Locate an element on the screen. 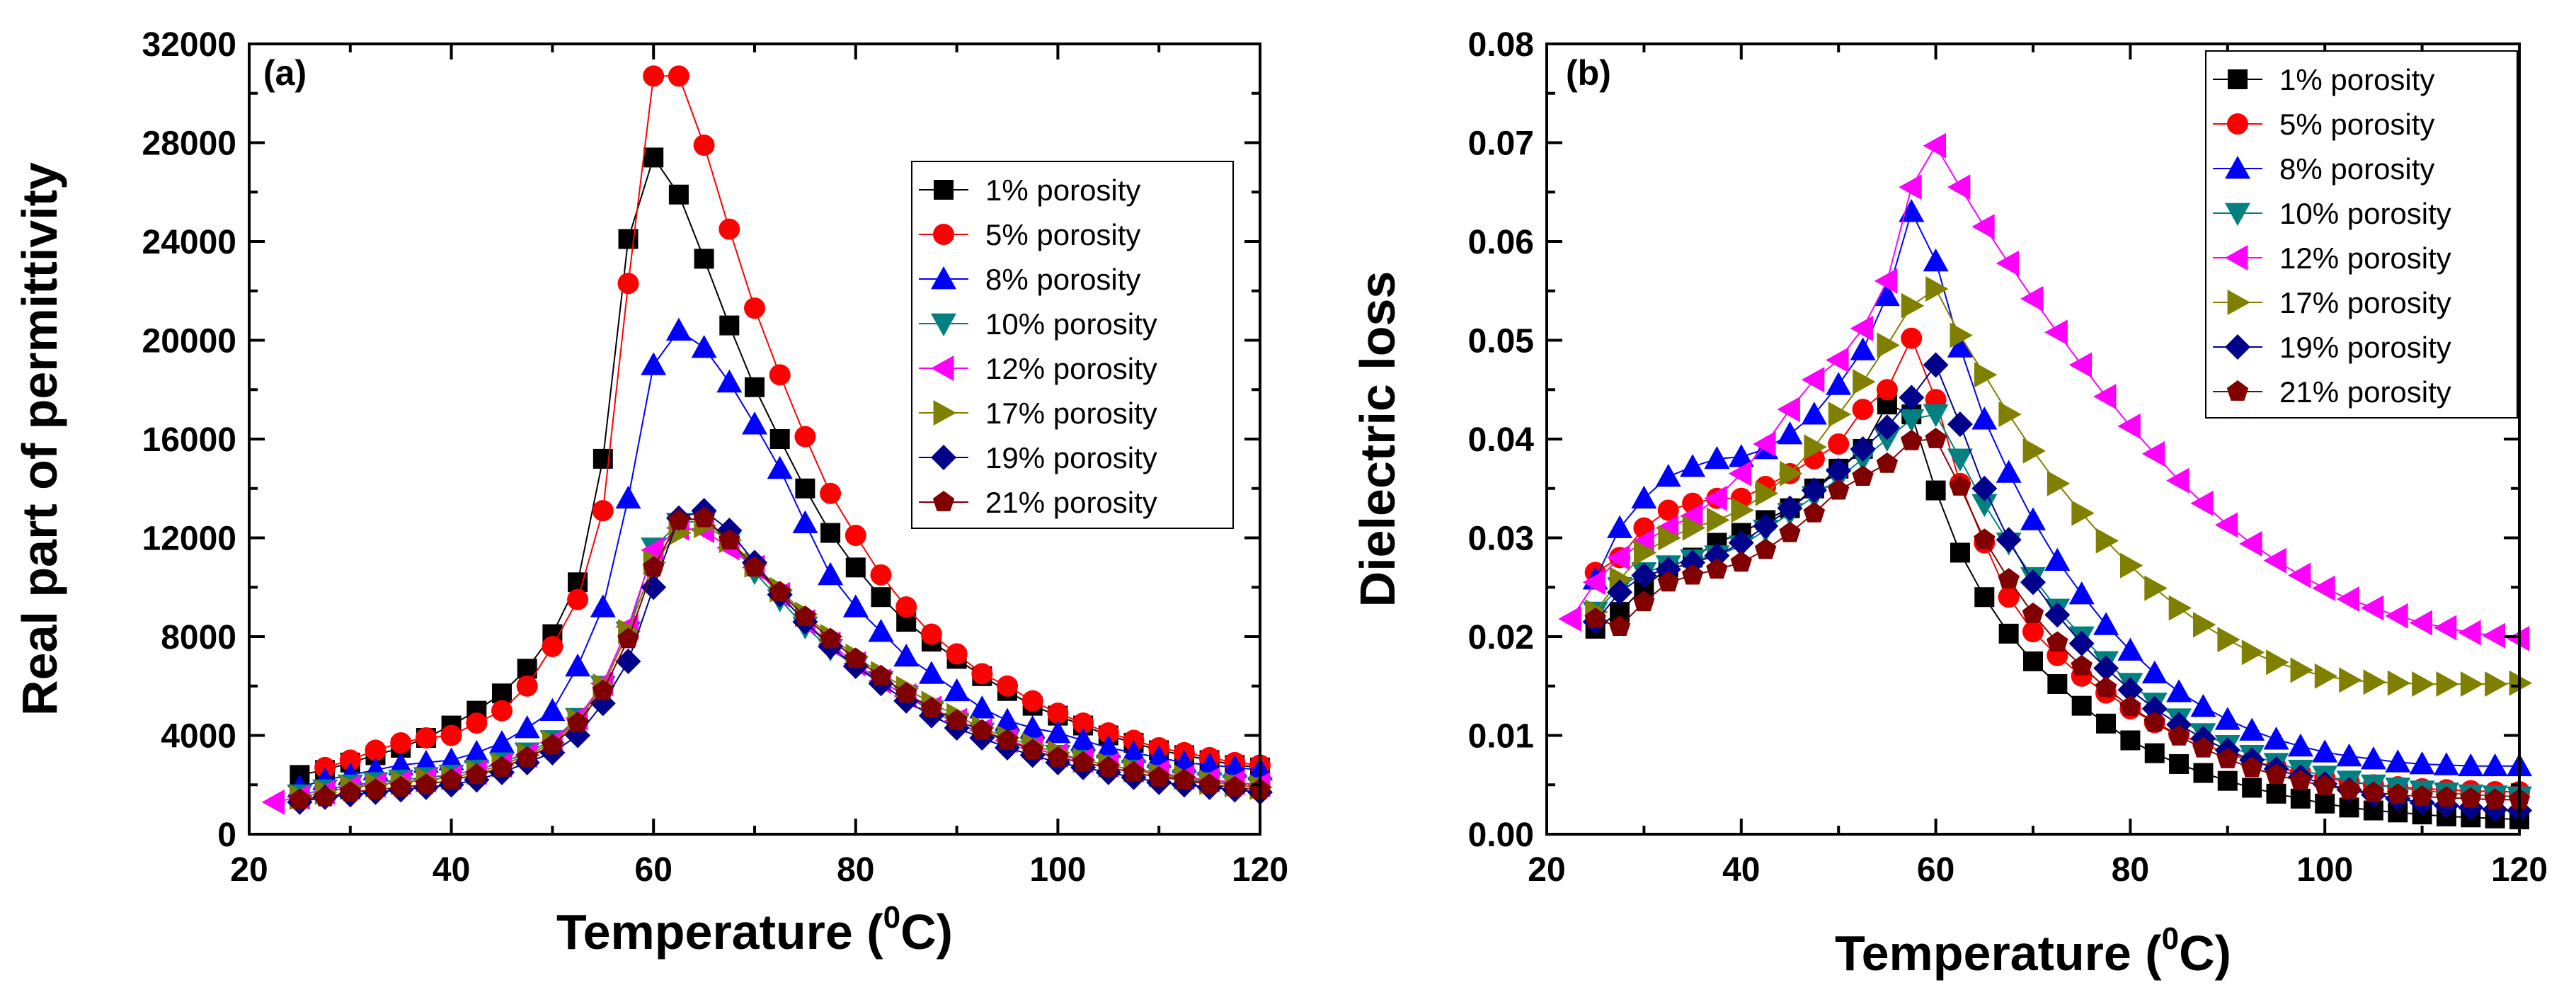  x-axis-title: Temperature (0C) is located at coordinates (2033, 951).